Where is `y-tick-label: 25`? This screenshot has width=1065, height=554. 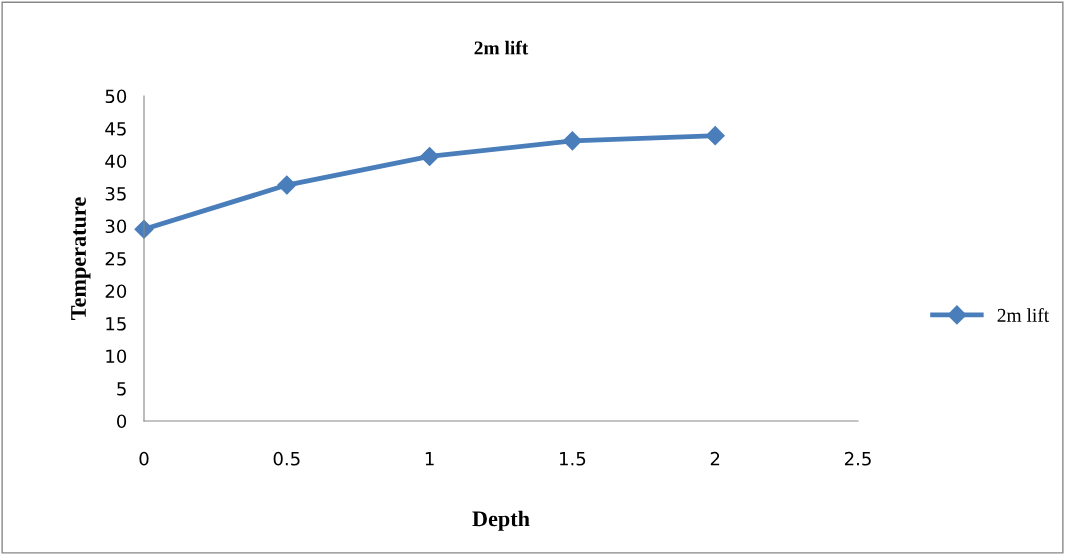 y-tick-label: 25 is located at coordinates (115, 258).